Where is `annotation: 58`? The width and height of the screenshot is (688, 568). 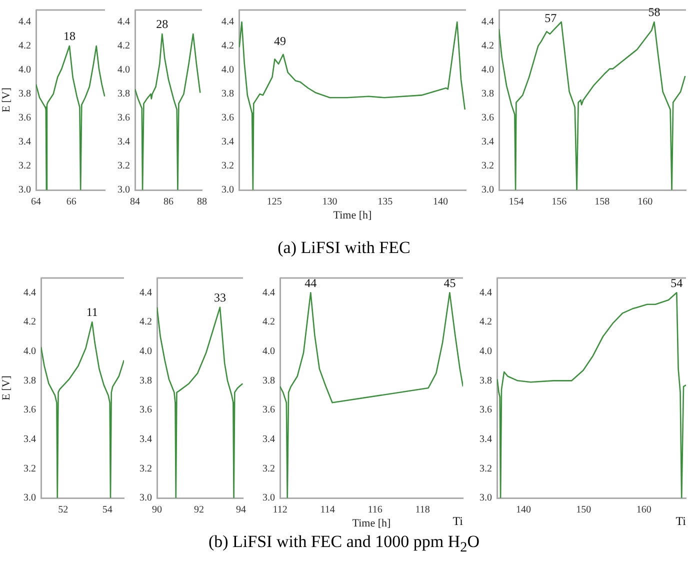 annotation: 58 is located at coordinates (654, 12).